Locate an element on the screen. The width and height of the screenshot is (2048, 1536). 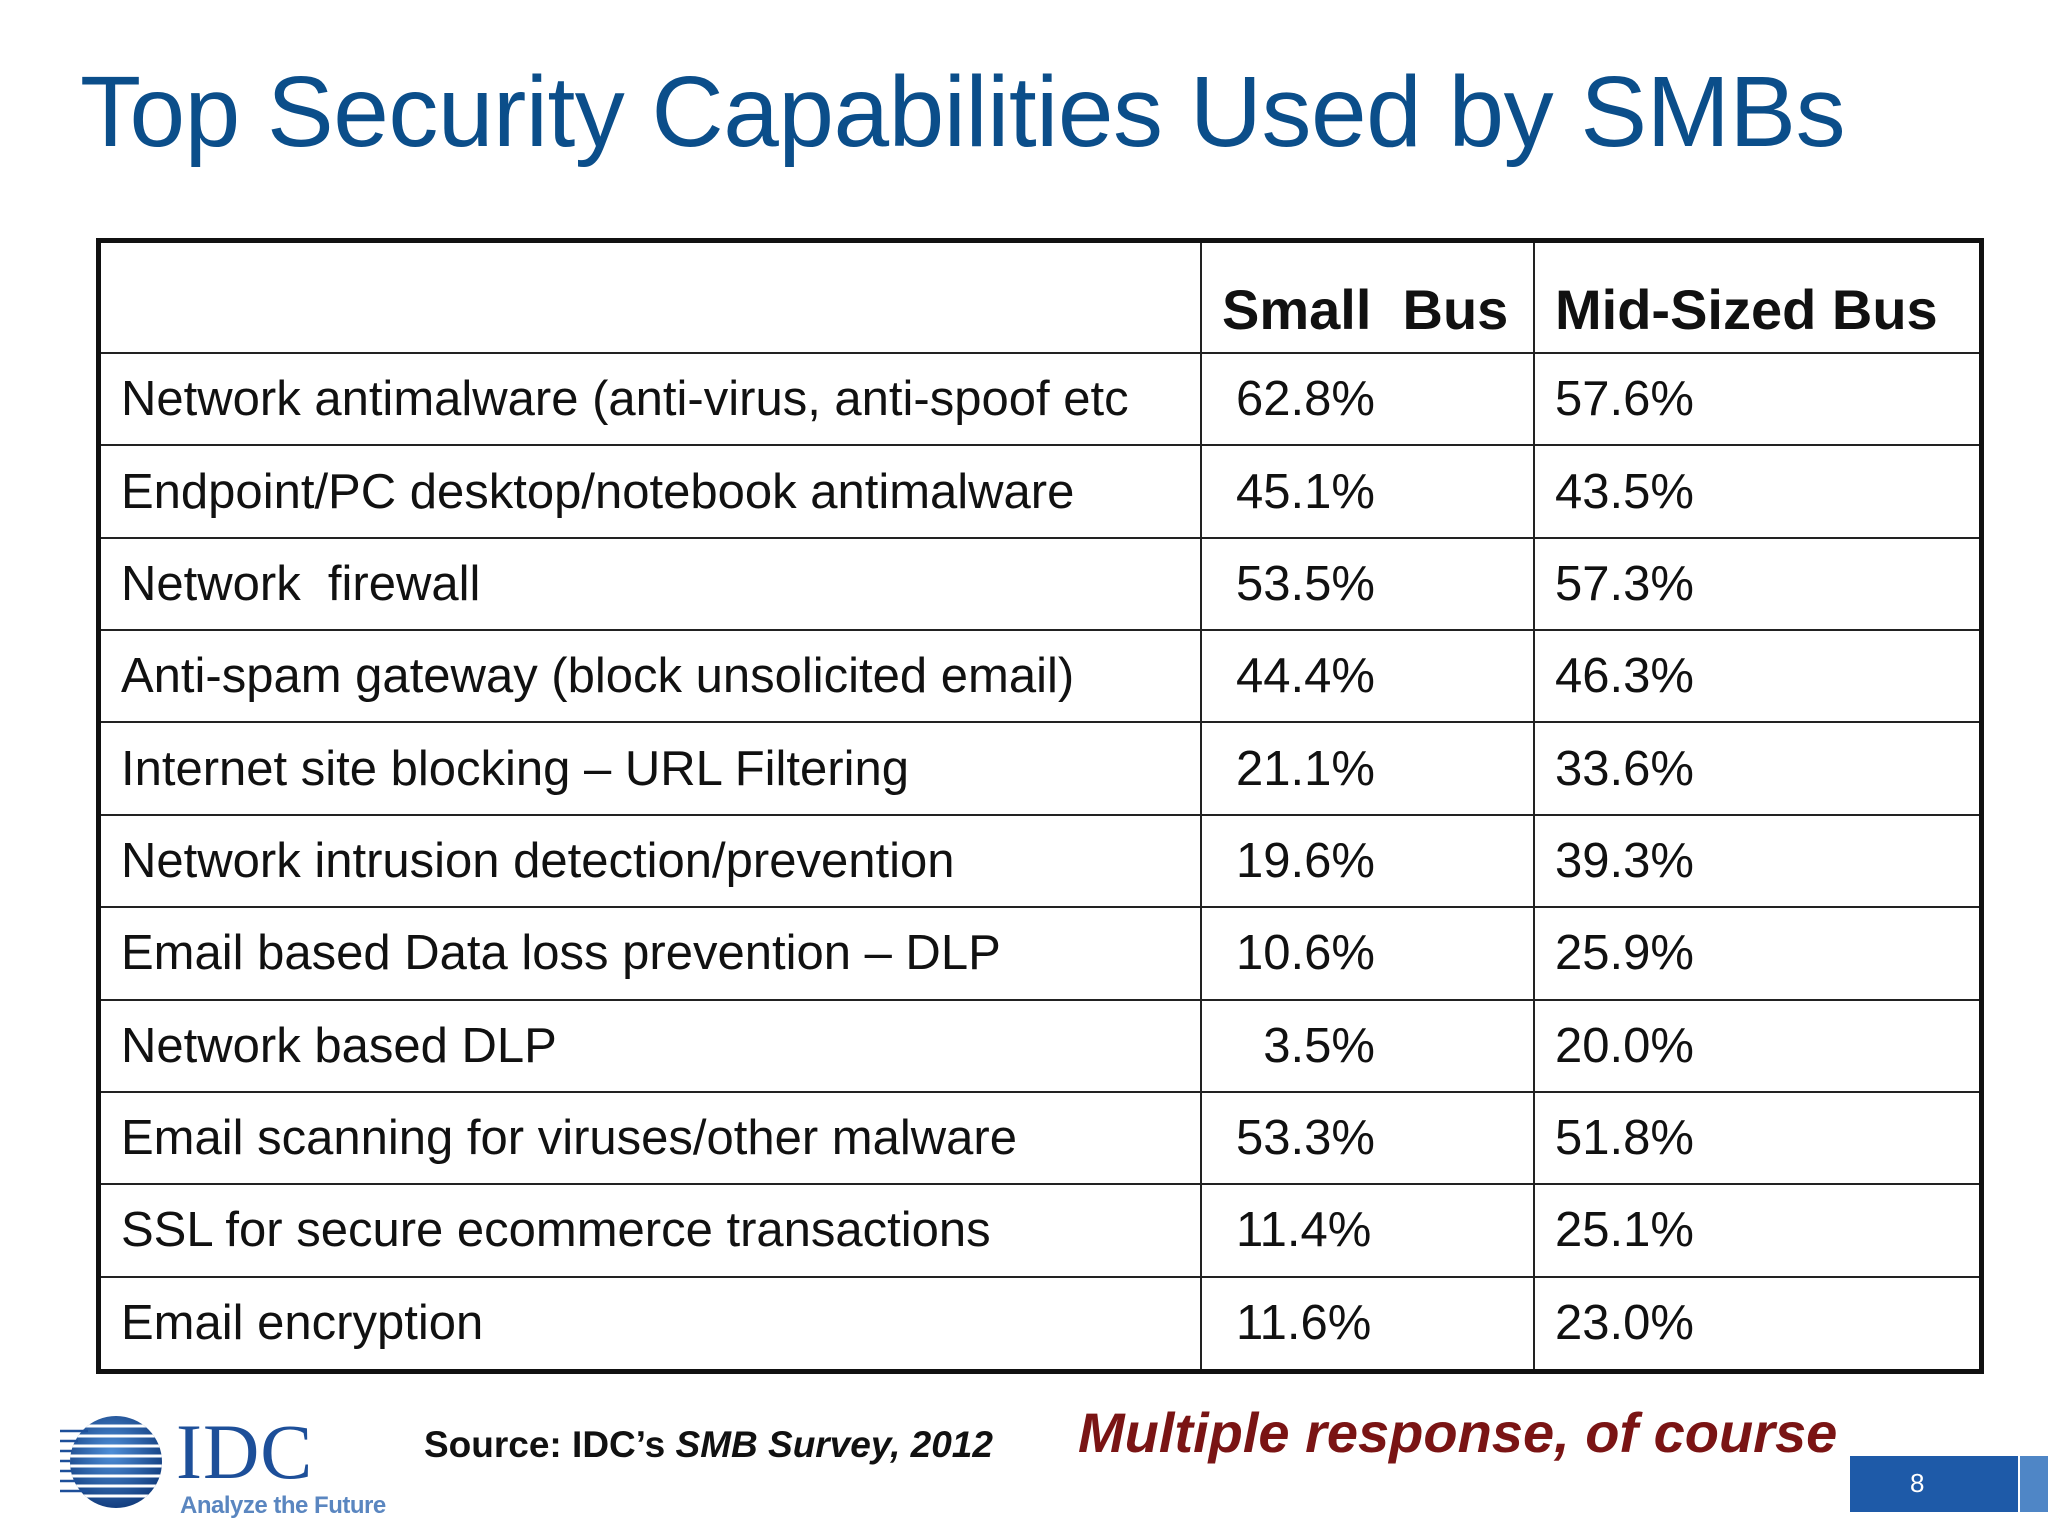
mid-bus-cell: 33.6% is located at coordinates (1756, 768).